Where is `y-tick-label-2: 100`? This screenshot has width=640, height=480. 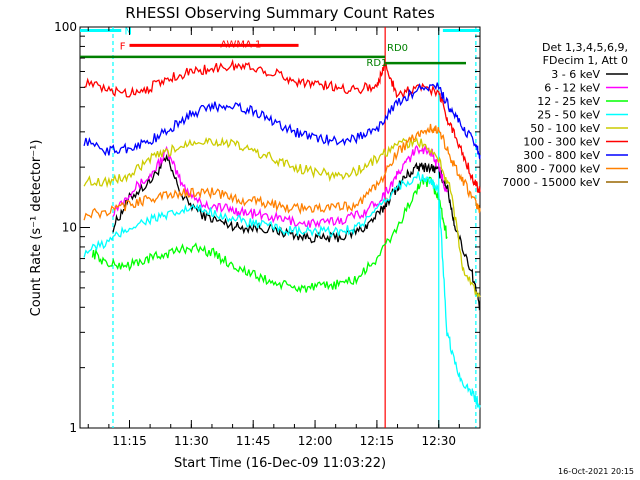
y-tick-label-2: 100 is located at coordinates (65, 27).